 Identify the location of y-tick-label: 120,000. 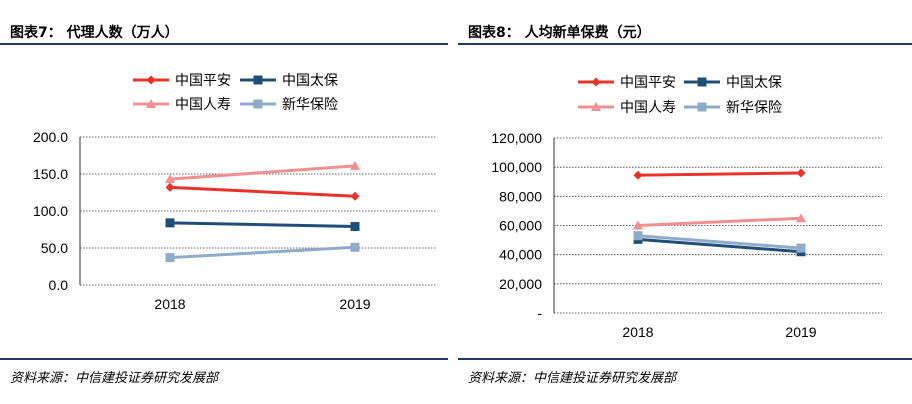
(516, 138).